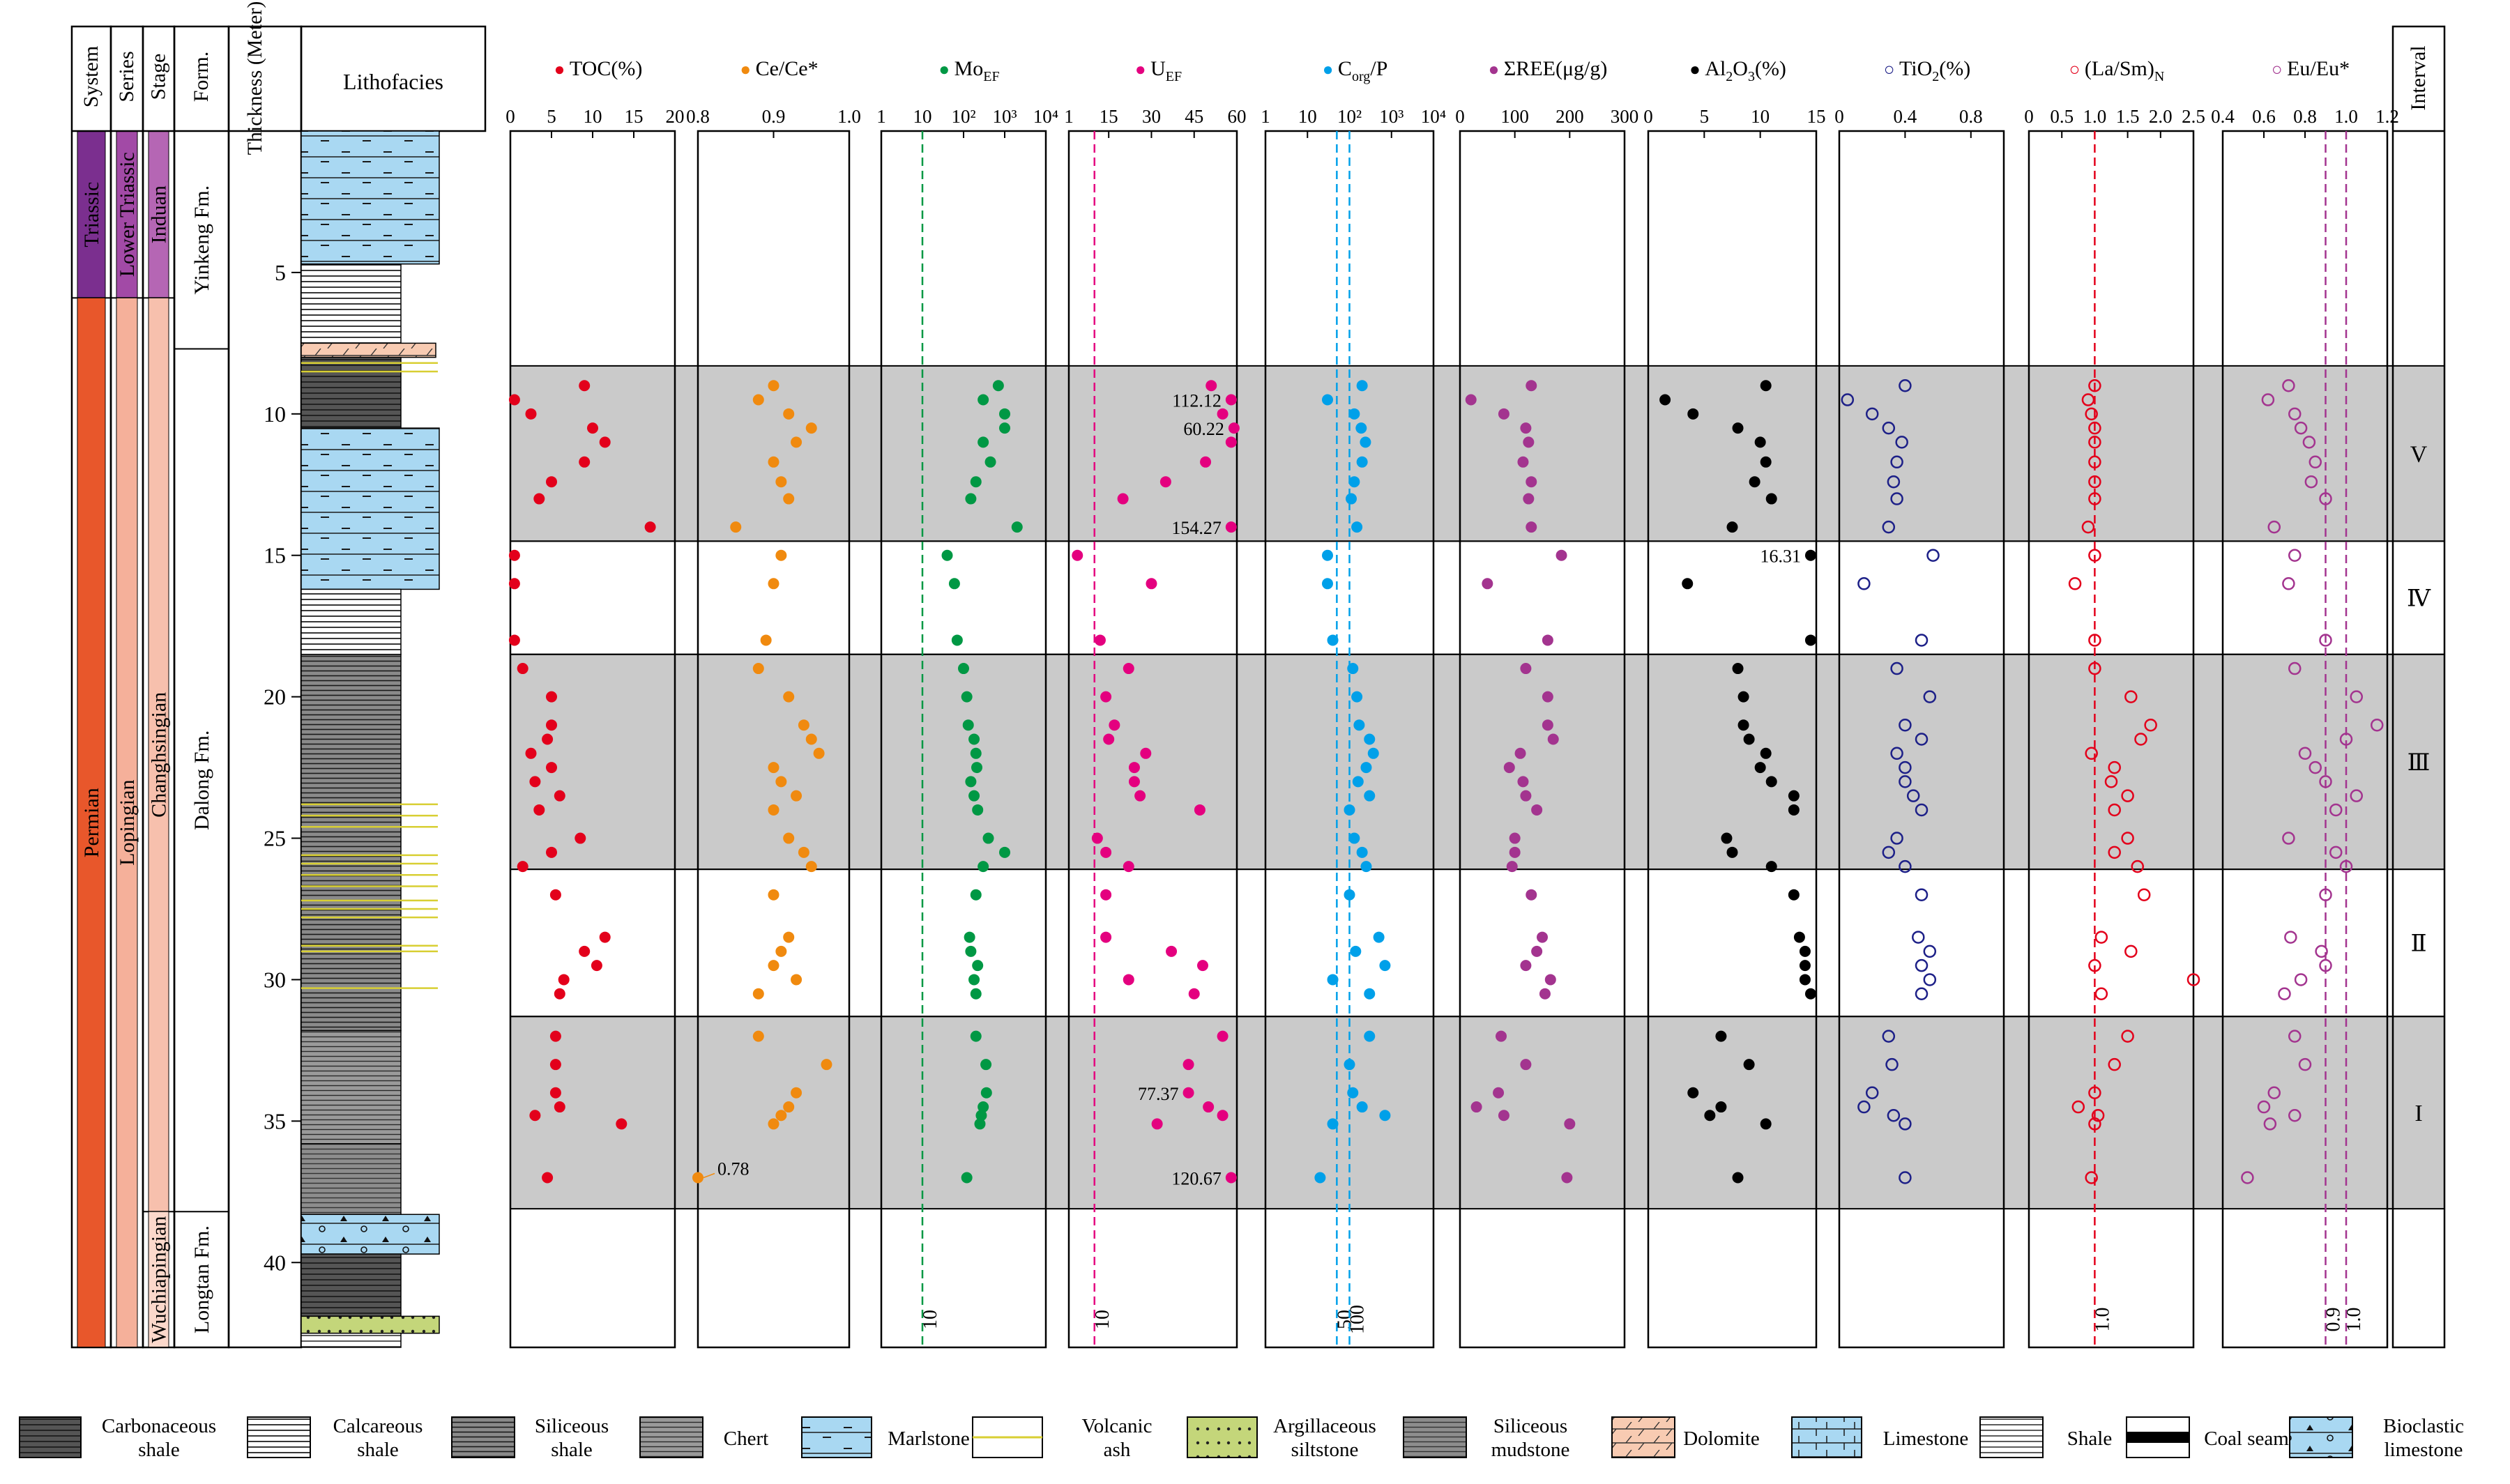 This screenshot has width=2510, height=1484. I want to click on x-tick-label: 100, so click(1514, 116).